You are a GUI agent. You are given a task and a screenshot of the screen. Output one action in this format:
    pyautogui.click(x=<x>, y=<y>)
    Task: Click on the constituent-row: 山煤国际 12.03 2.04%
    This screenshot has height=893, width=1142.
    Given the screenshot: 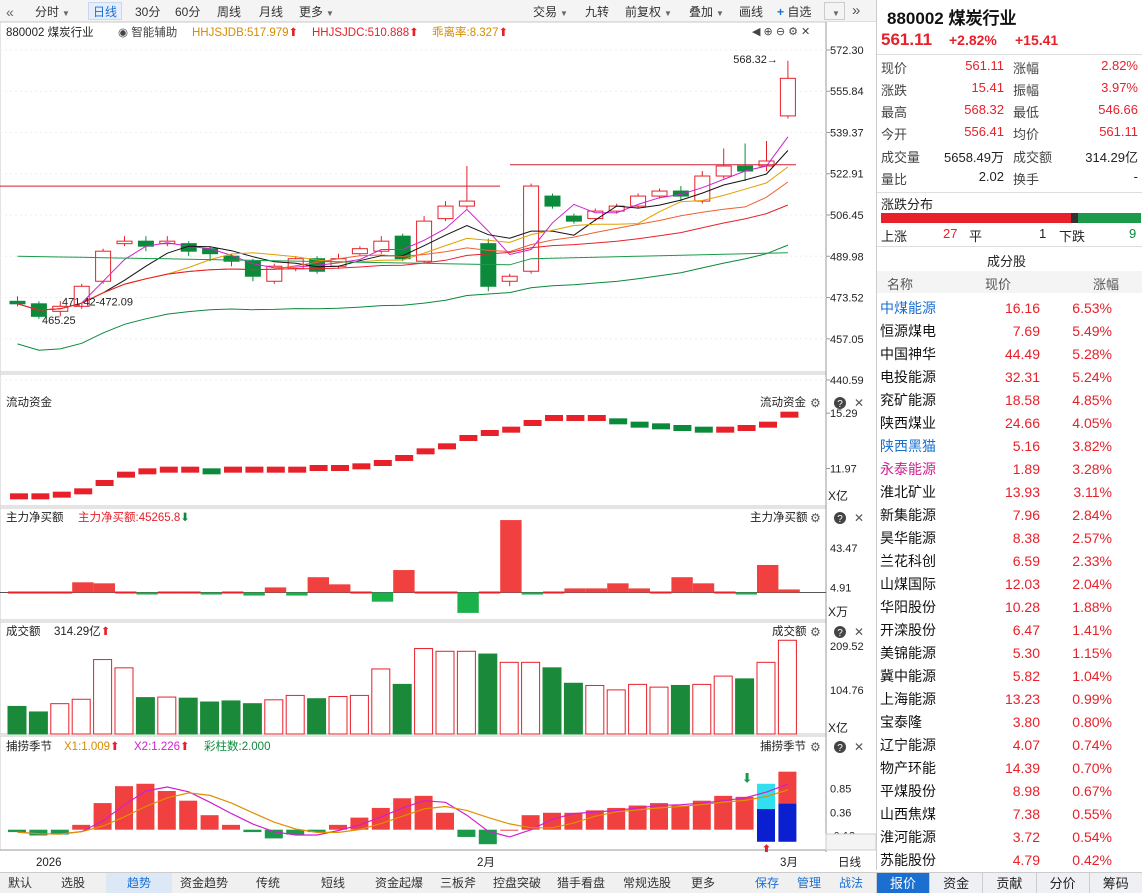 What is the action you would take?
    pyautogui.click(x=996, y=583)
    